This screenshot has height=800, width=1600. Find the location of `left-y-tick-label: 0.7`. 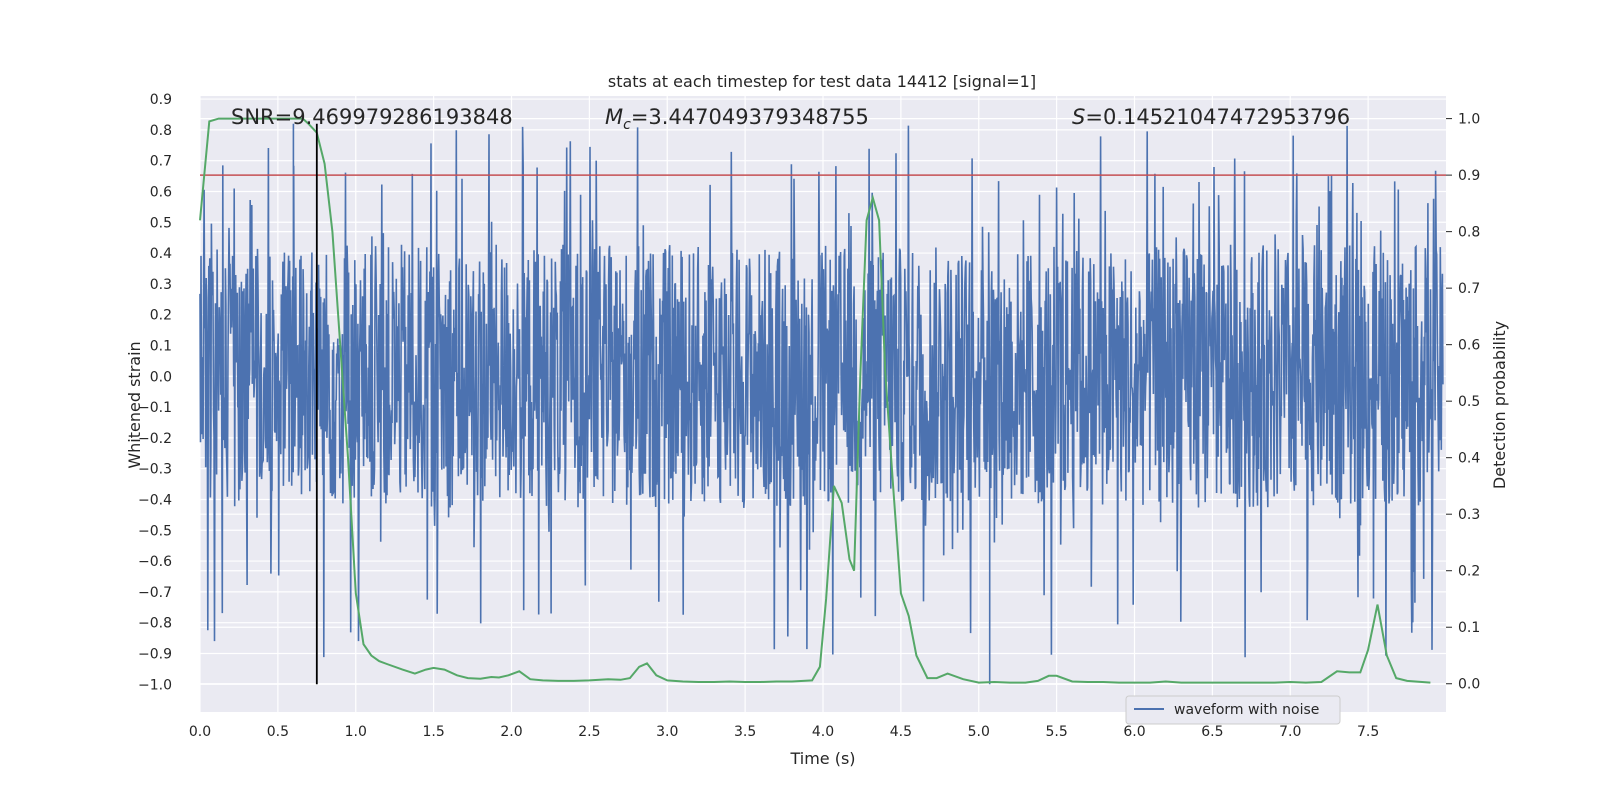

left-y-tick-label: 0.7 is located at coordinates (161, 162).